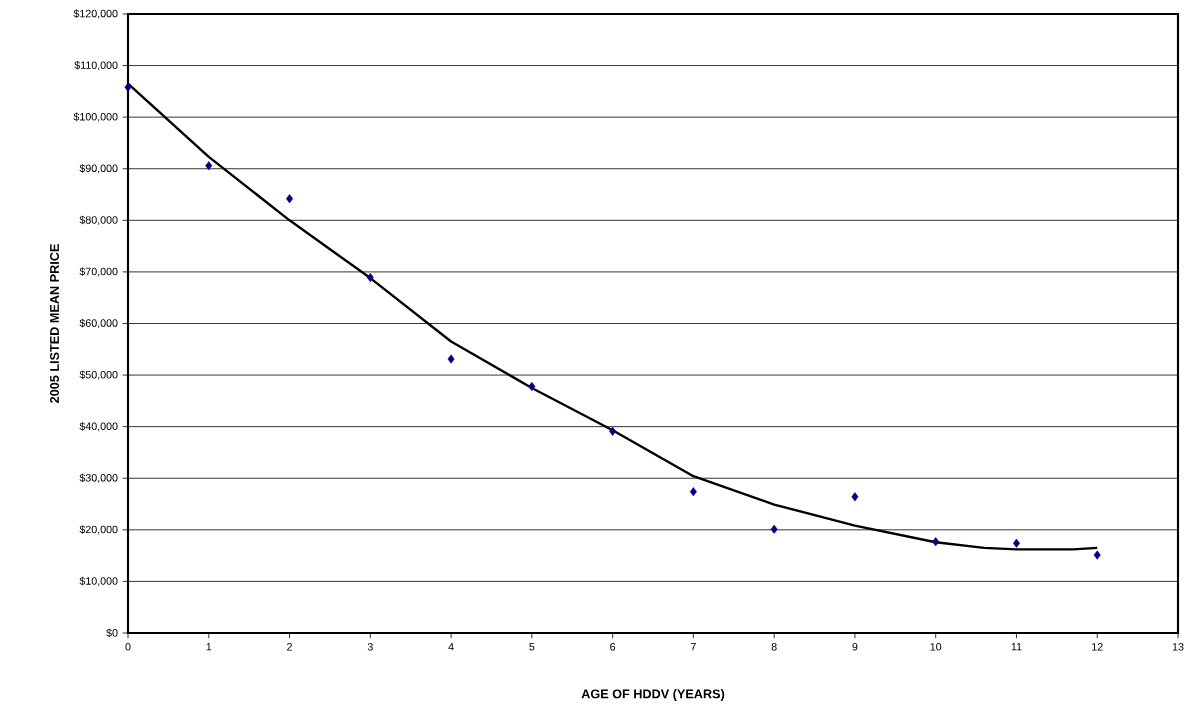  What do you see at coordinates (855, 647) in the screenshot?
I see `x-tick-label: 9` at bounding box center [855, 647].